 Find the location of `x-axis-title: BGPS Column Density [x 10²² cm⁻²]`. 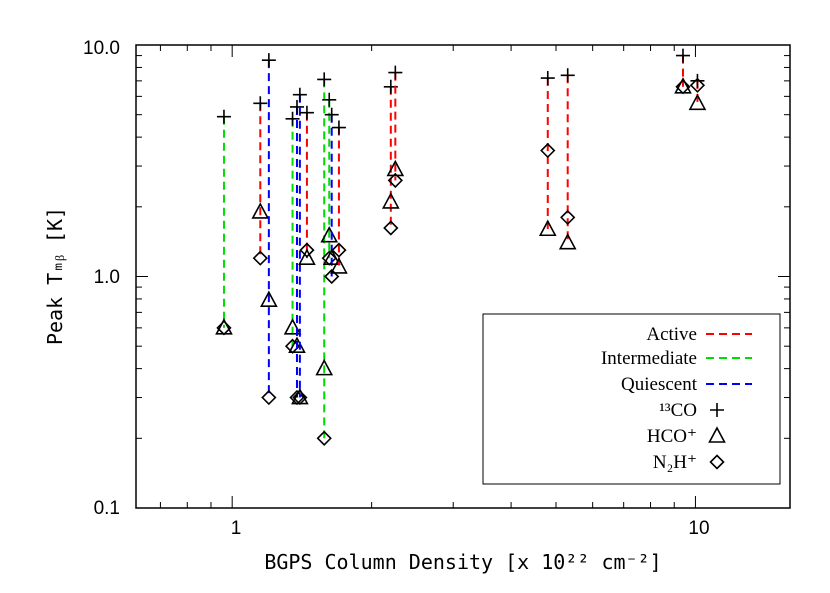

x-axis-title: BGPS Column Density [x 10²² cm⁻²] is located at coordinates (462, 562).